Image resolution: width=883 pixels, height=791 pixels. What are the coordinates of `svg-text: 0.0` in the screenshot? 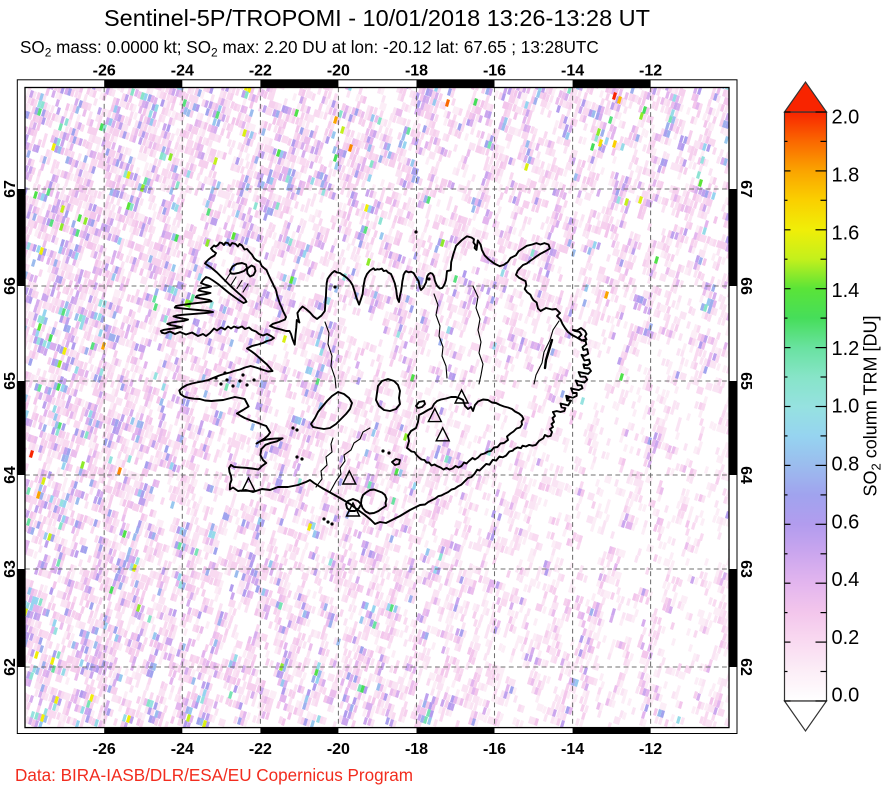 It's located at (846, 696).